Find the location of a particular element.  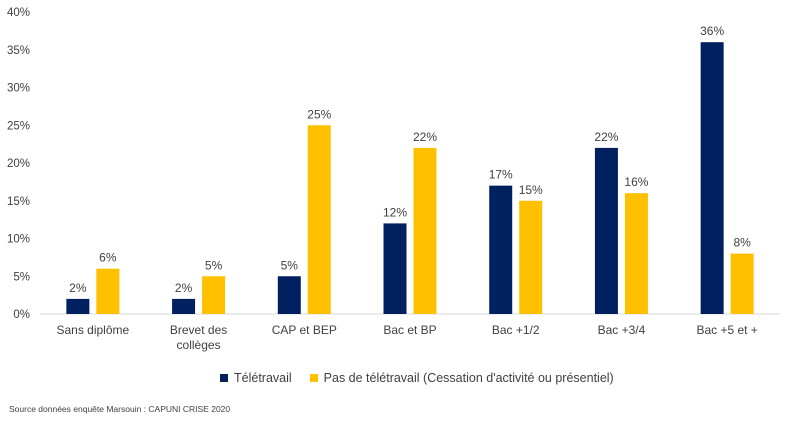

y-tick-label: 35% is located at coordinates (18, 51).